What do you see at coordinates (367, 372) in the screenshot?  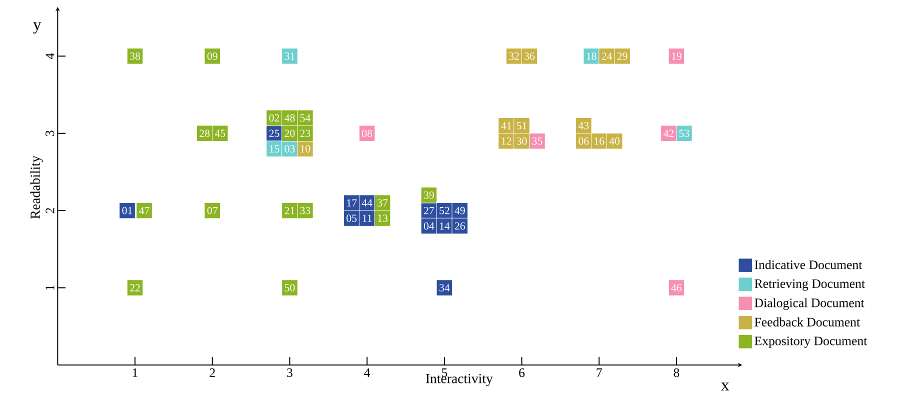 I see `x-tick-label: 4` at bounding box center [367, 372].